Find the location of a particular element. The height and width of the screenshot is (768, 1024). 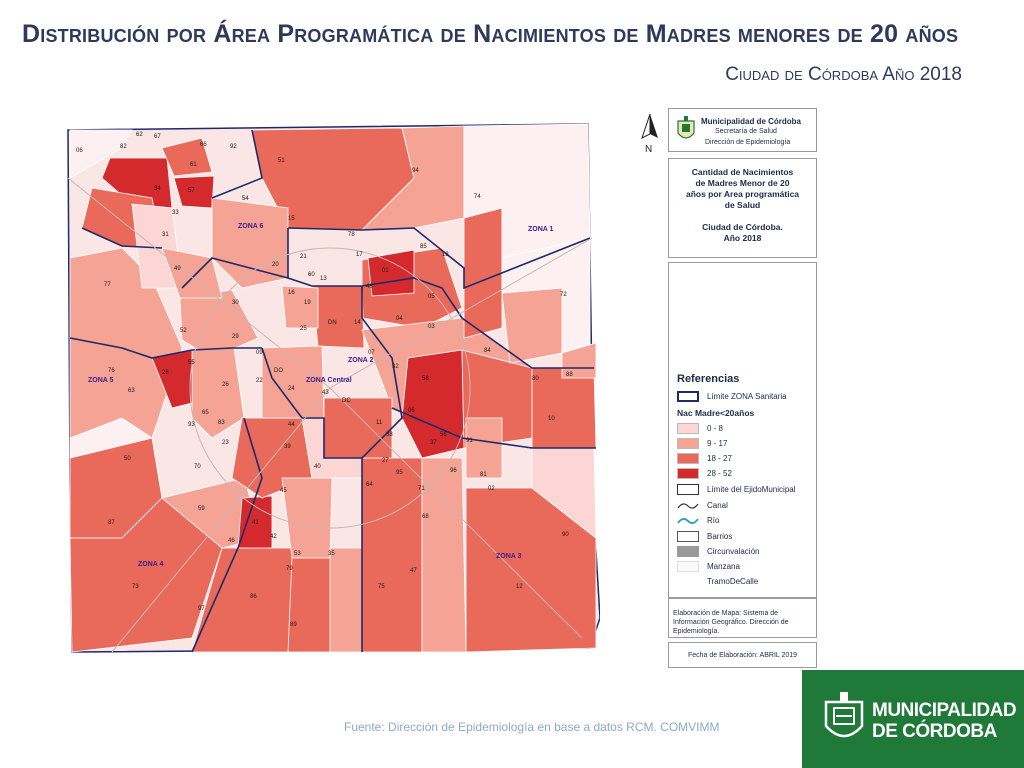

legend-item-tramo: TramoDeCalle is located at coordinates (733, 581).